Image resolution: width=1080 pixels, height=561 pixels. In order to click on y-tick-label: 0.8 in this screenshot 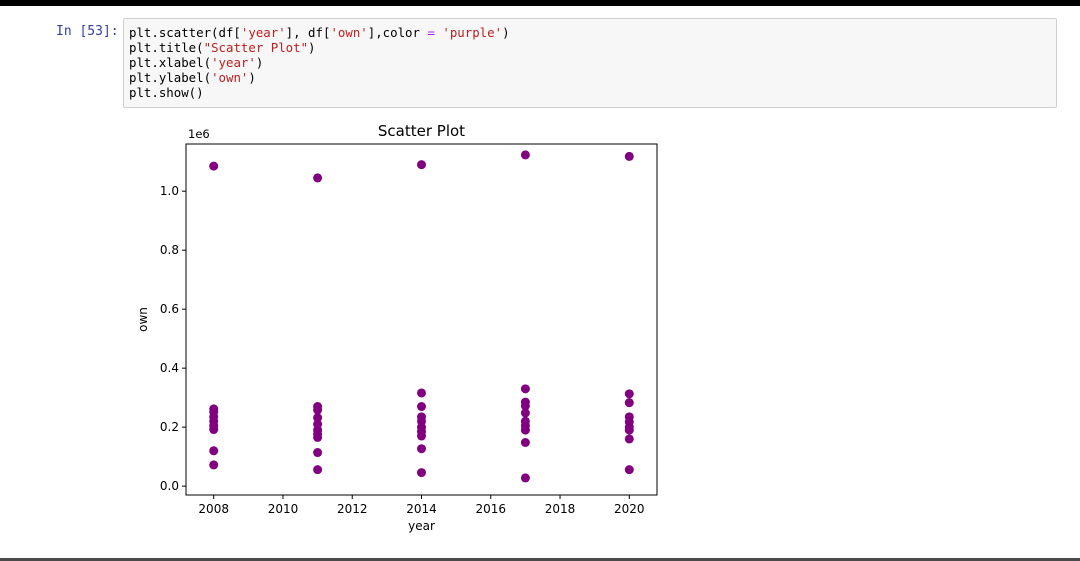, I will do `click(169, 250)`.